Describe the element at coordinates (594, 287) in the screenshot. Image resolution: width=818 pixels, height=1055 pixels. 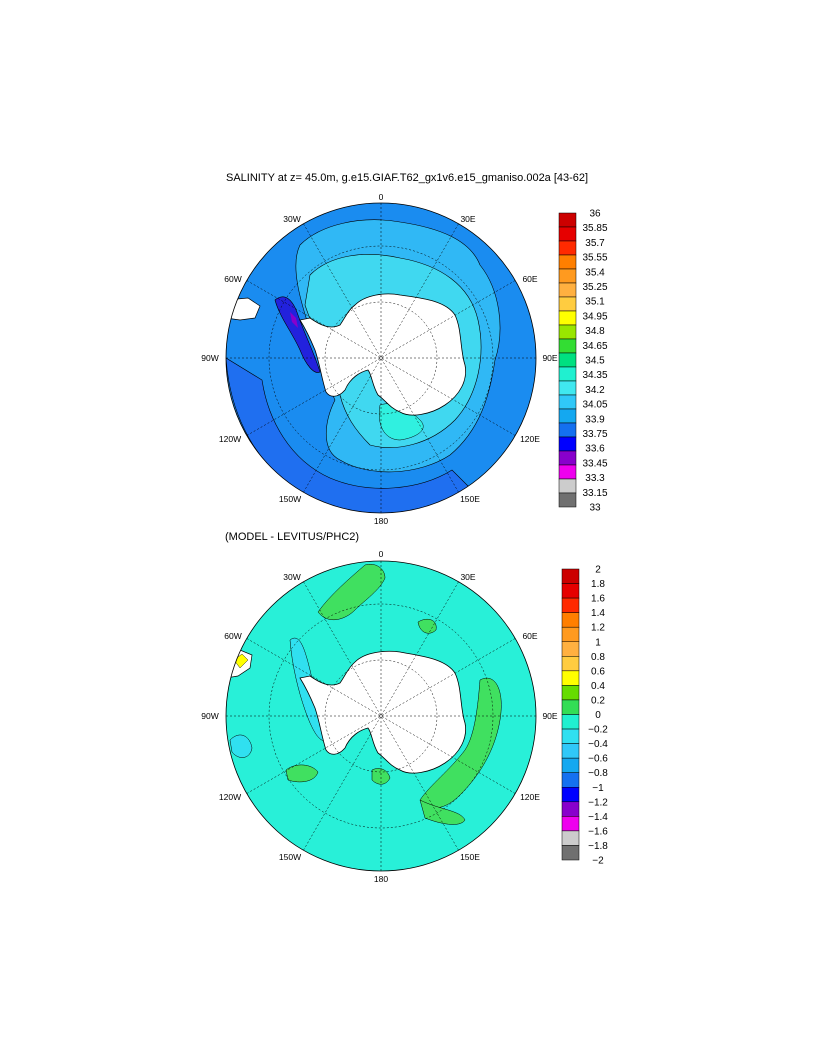
I see `colorbar-tick-label: 35.25` at that location.